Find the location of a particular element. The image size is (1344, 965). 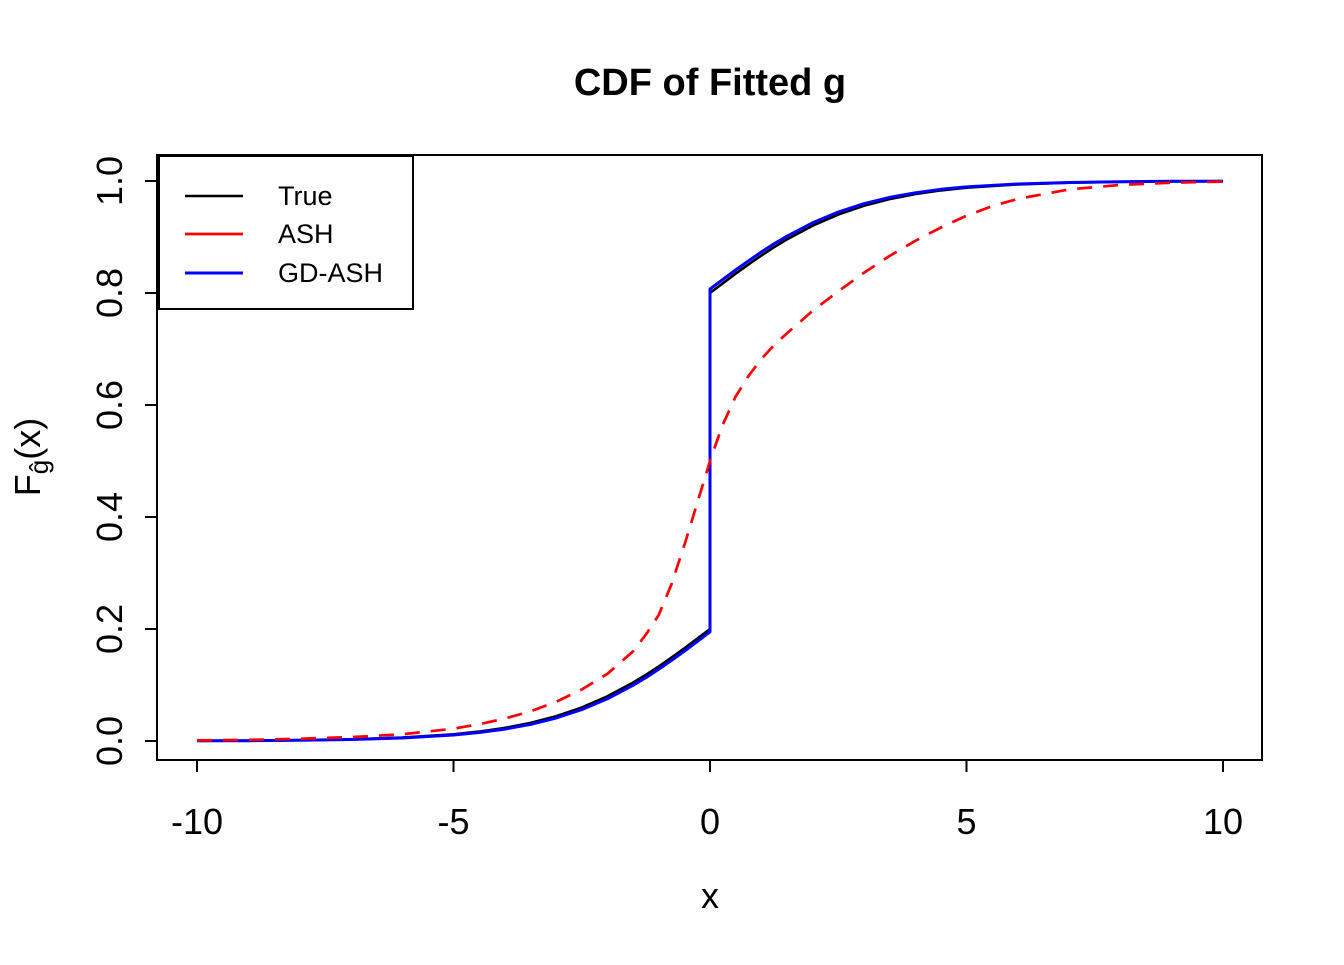

y-tick-label: 0.2 is located at coordinates (109, 629).